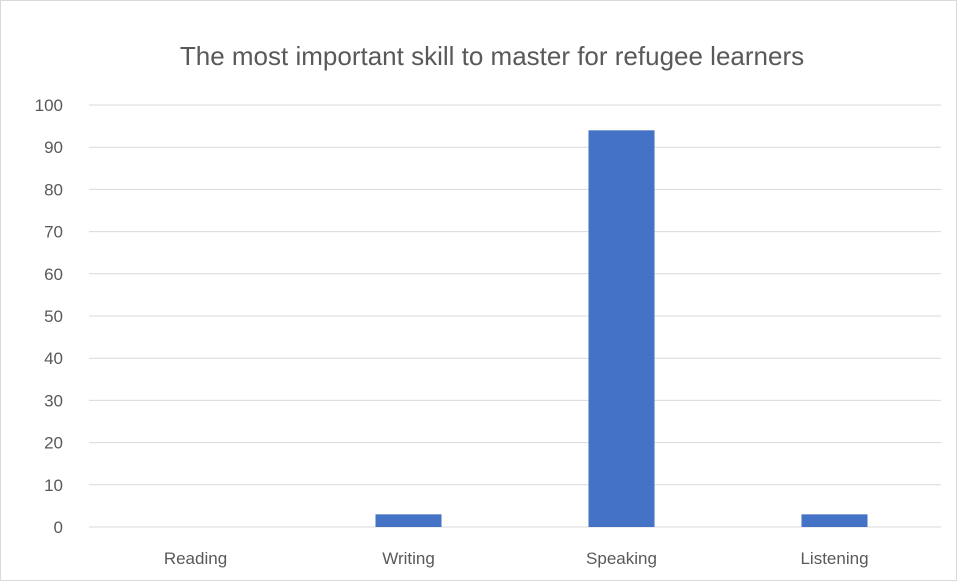  What do you see at coordinates (621, 558) in the screenshot?
I see `x-tick-label-speaking: Speaking` at bounding box center [621, 558].